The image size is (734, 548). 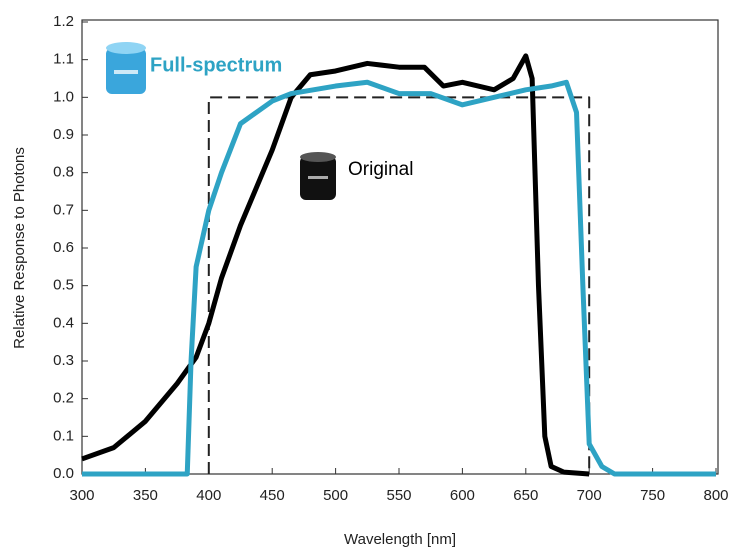 I want to click on x-tick-label: 800, so click(x=715, y=495).